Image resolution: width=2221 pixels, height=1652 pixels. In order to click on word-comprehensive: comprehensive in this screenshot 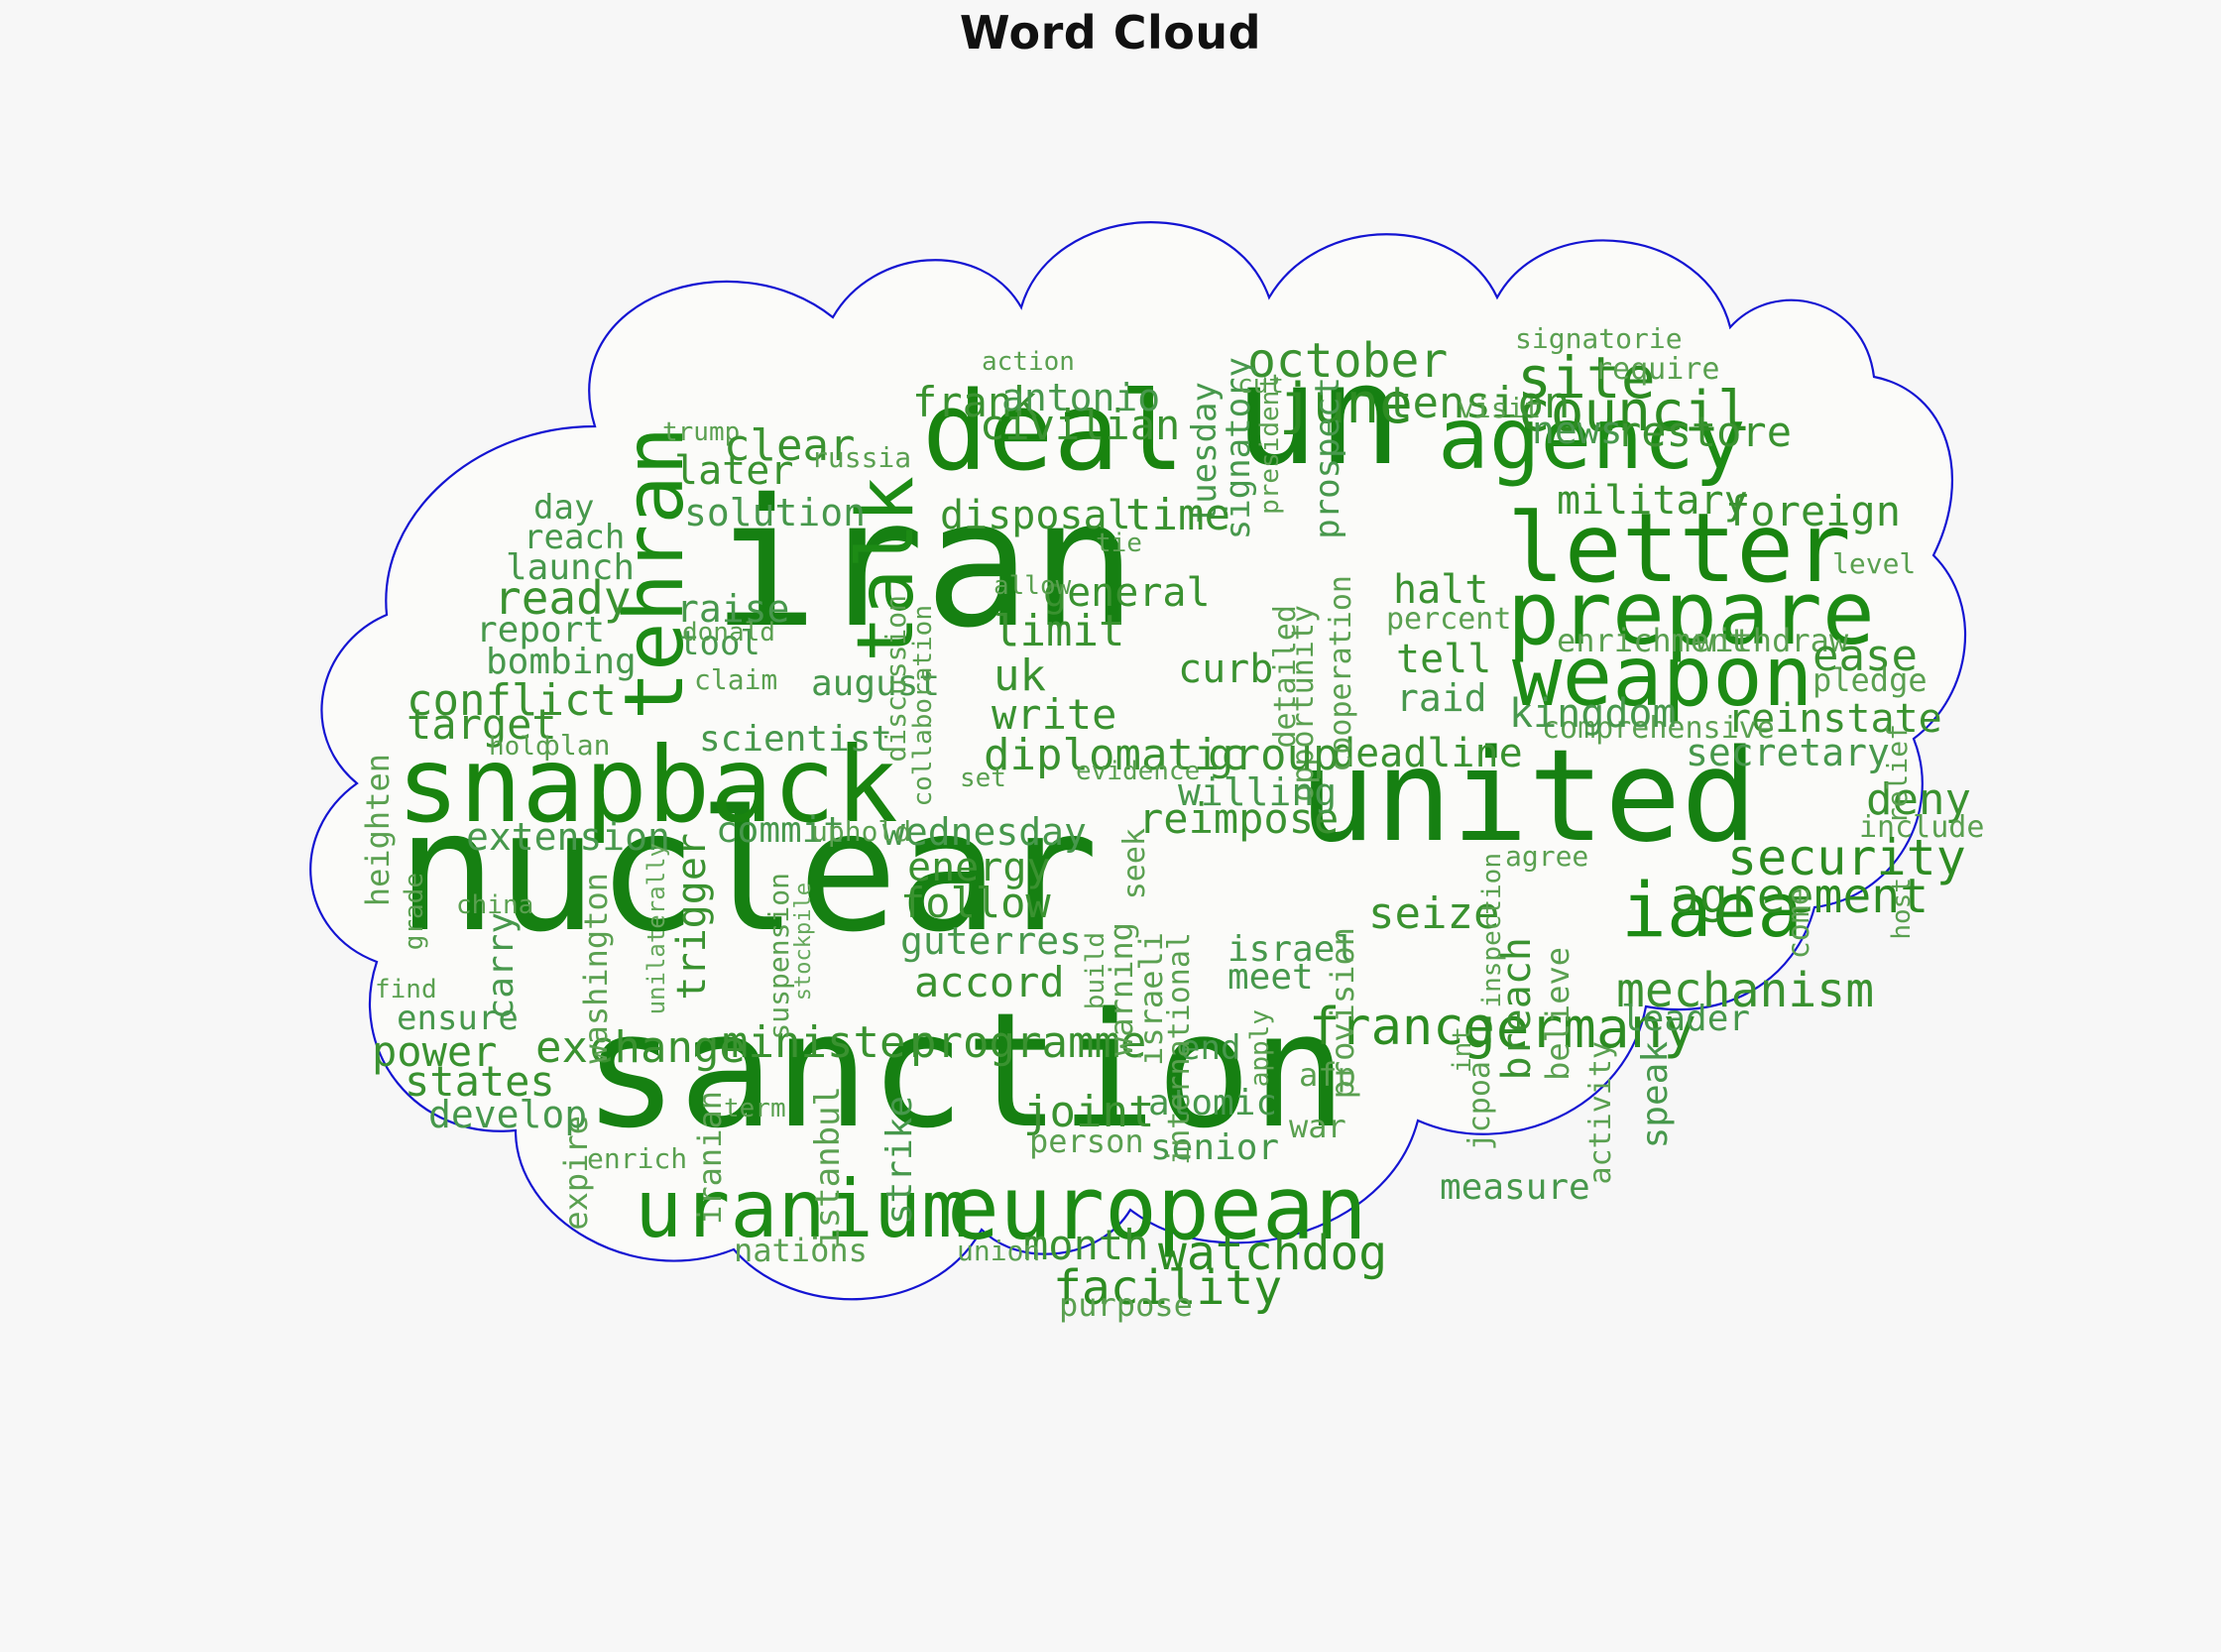, I will do `click(1658, 728)`.